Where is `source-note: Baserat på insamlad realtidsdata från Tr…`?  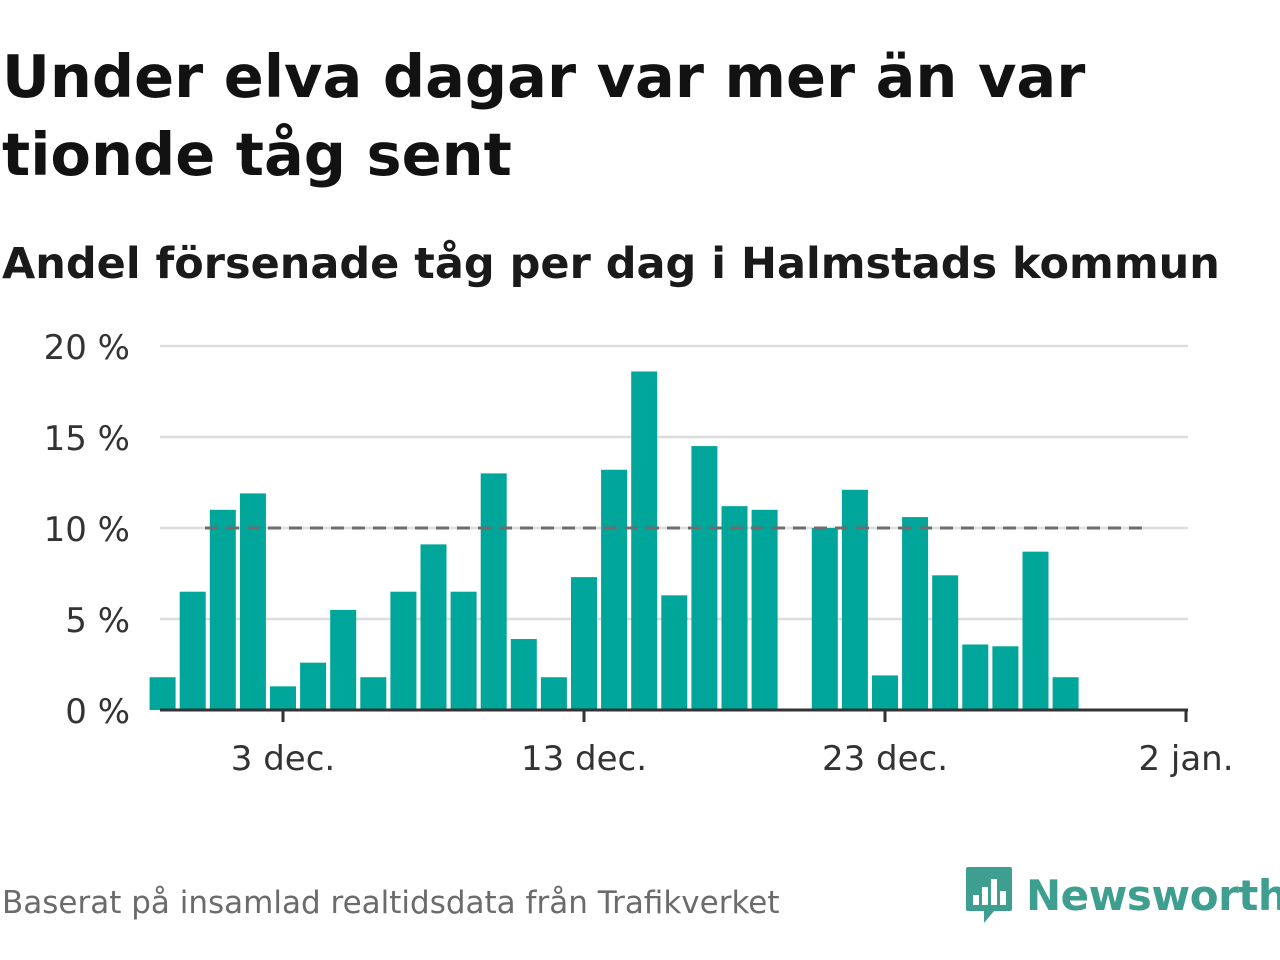 source-note: Baserat på insamlad realtidsdata från Tr… is located at coordinates (391, 903).